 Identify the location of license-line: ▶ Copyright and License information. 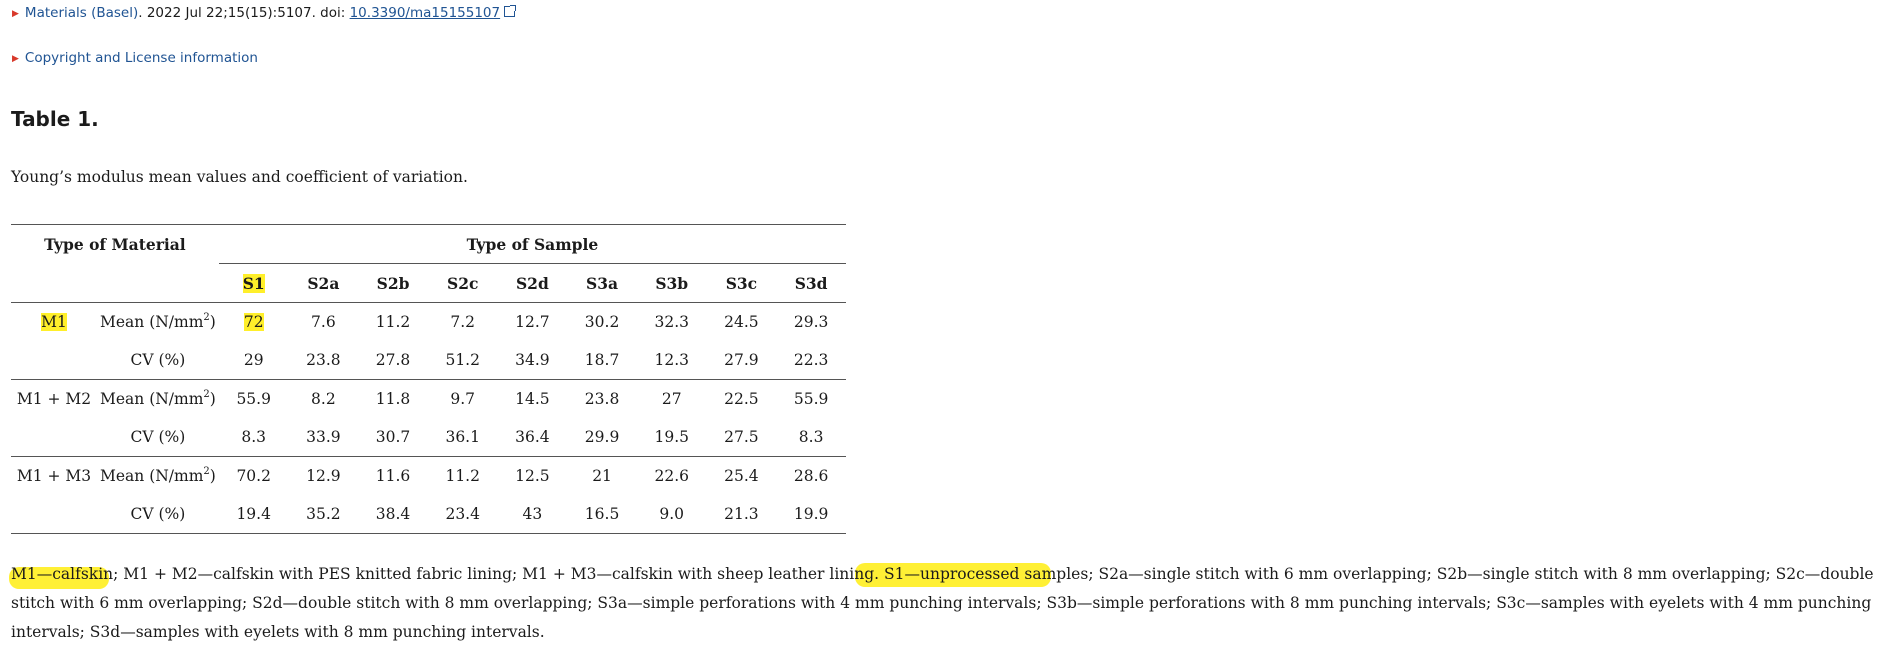
(135, 58).